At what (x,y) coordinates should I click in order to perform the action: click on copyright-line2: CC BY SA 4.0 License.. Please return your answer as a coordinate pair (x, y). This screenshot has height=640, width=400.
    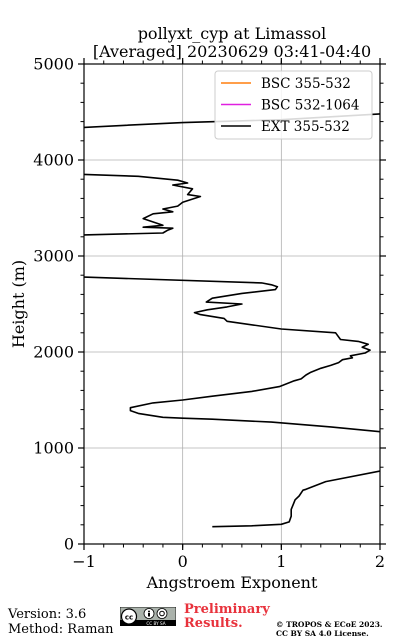
    Looking at the image, I should click on (322, 633).